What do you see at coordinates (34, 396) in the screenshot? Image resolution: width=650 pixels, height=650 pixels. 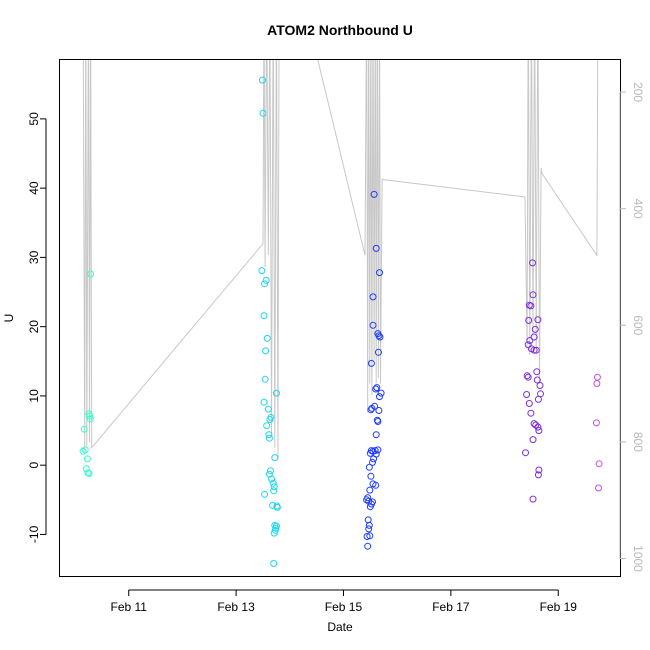 I see `y-tick-label: 10` at bounding box center [34, 396].